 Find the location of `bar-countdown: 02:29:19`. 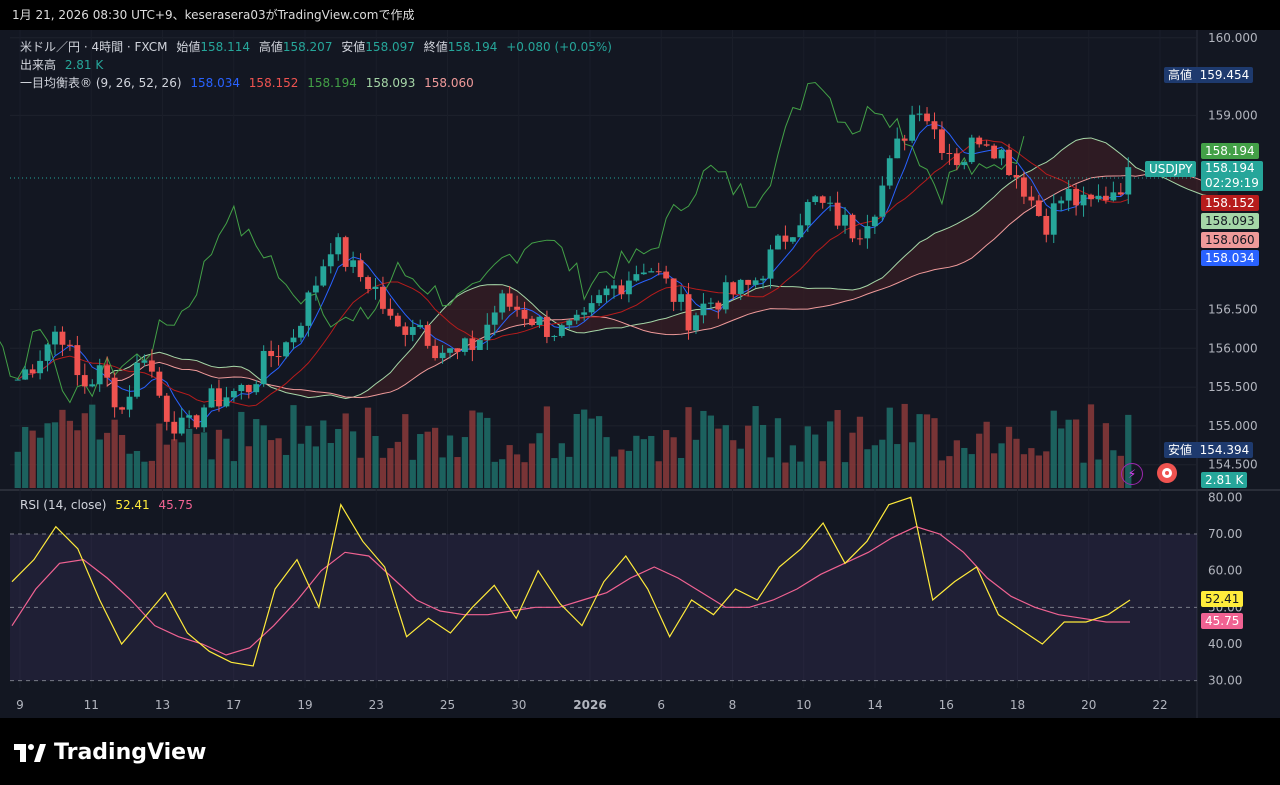

bar-countdown: 02:29:19 is located at coordinates (1232, 183).